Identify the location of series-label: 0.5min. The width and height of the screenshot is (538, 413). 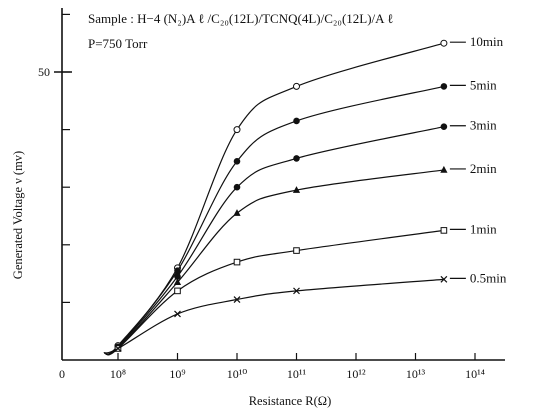
(488, 277).